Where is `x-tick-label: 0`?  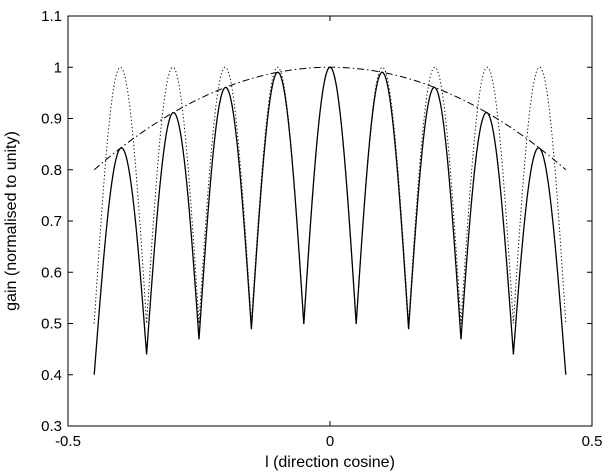
x-tick-label: 0 is located at coordinates (330, 441).